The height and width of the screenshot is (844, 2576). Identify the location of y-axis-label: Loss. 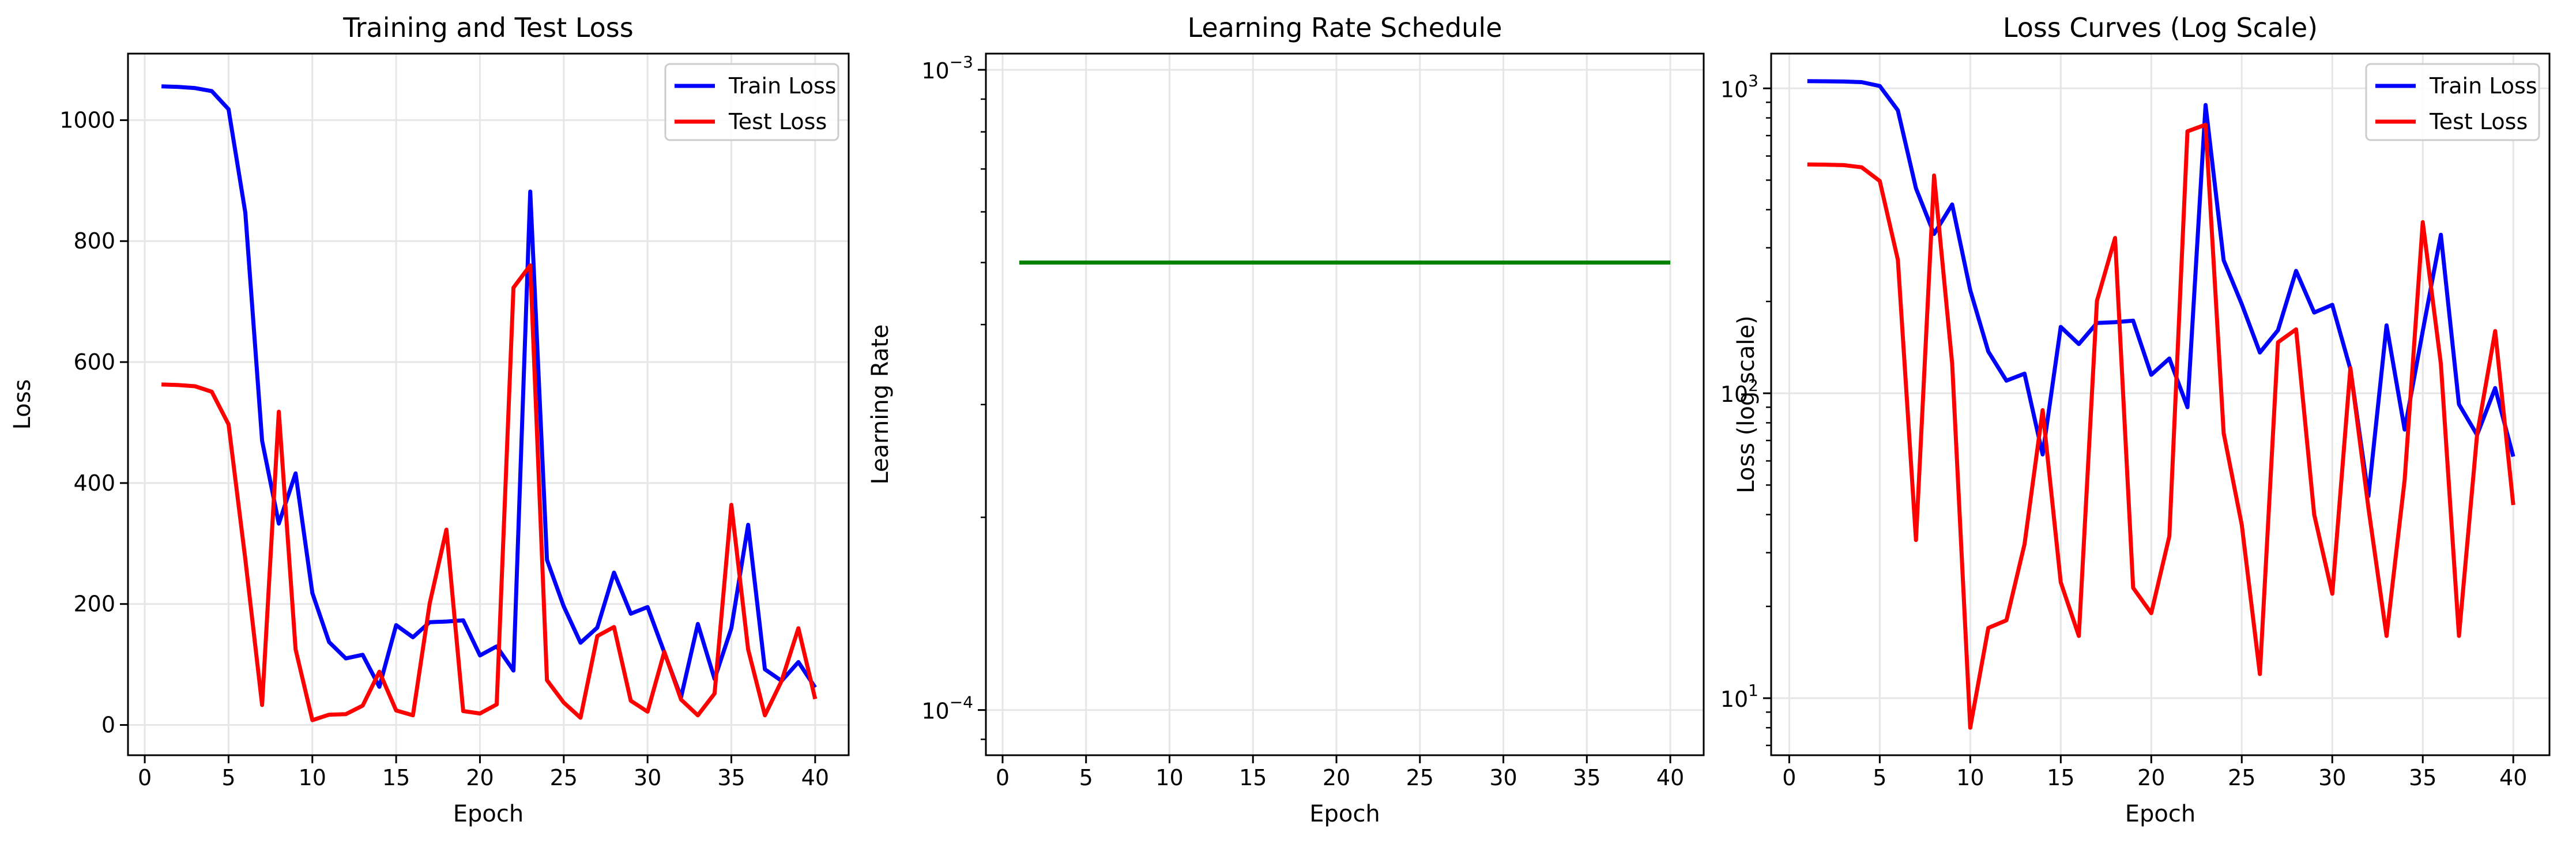
(22, 404).